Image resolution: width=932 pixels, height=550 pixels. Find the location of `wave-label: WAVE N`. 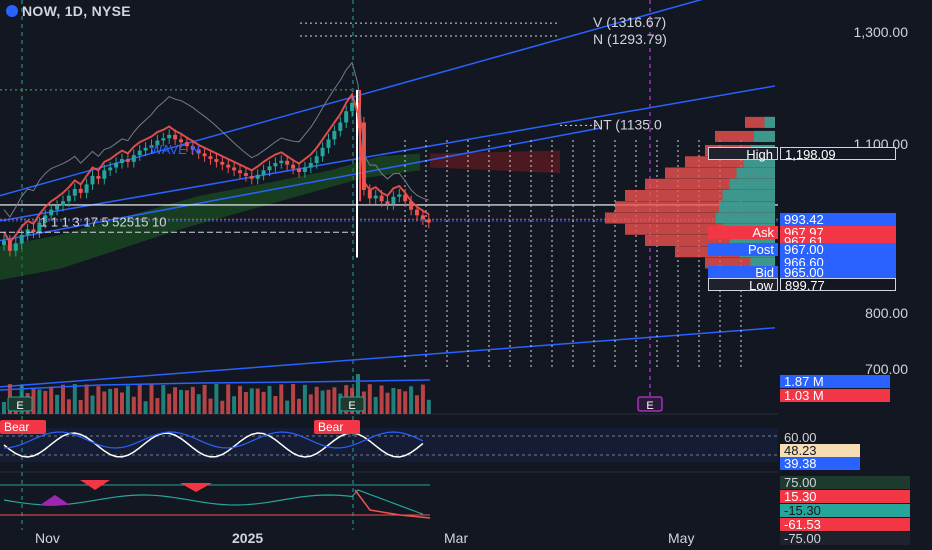

wave-label: WAVE N is located at coordinates (175, 149).